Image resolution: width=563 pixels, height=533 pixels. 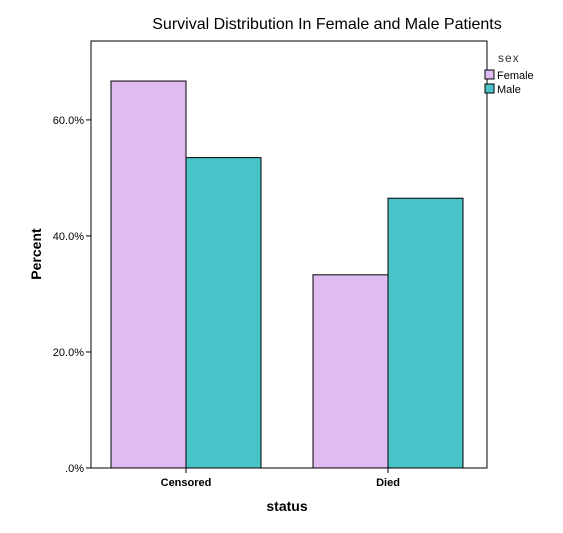 What do you see at coordinates (425, 333) in the screenshot?
I see `bar-male-died` at bounding box center [425, 333].